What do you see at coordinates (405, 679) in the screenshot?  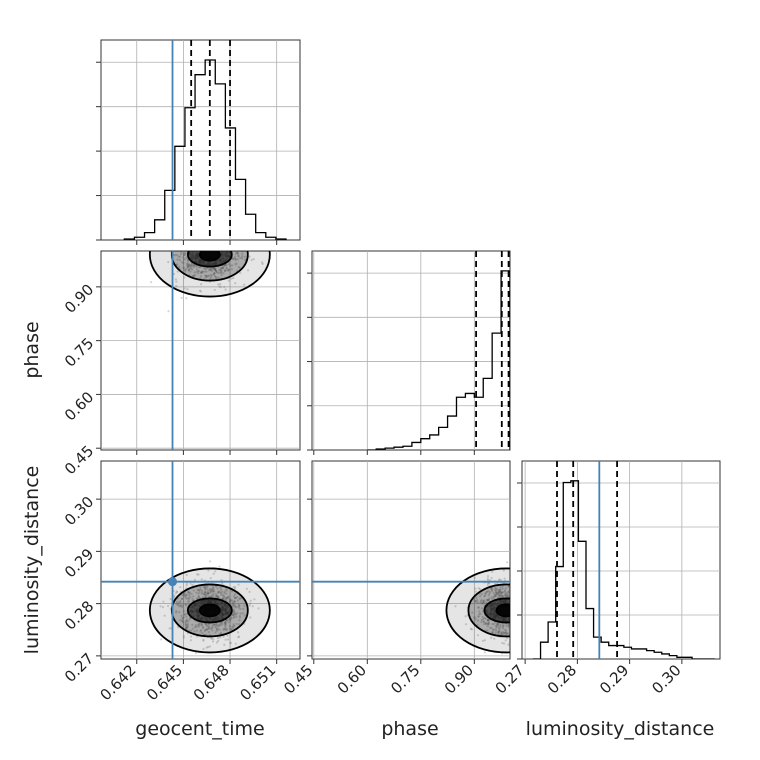 I see `x-tick-label-phase: 0.75` at bounding box center [405, 679].